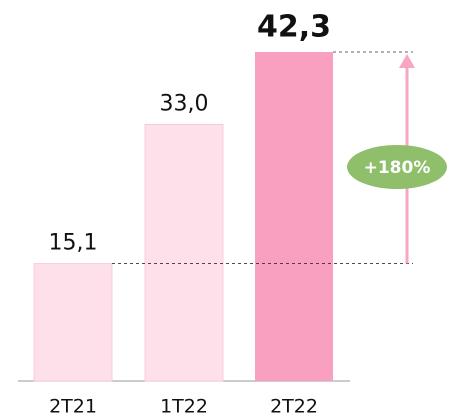 This screenshot has height=418, width=462. I want to click on x-tick-label: 2T21, so click(73, 407).